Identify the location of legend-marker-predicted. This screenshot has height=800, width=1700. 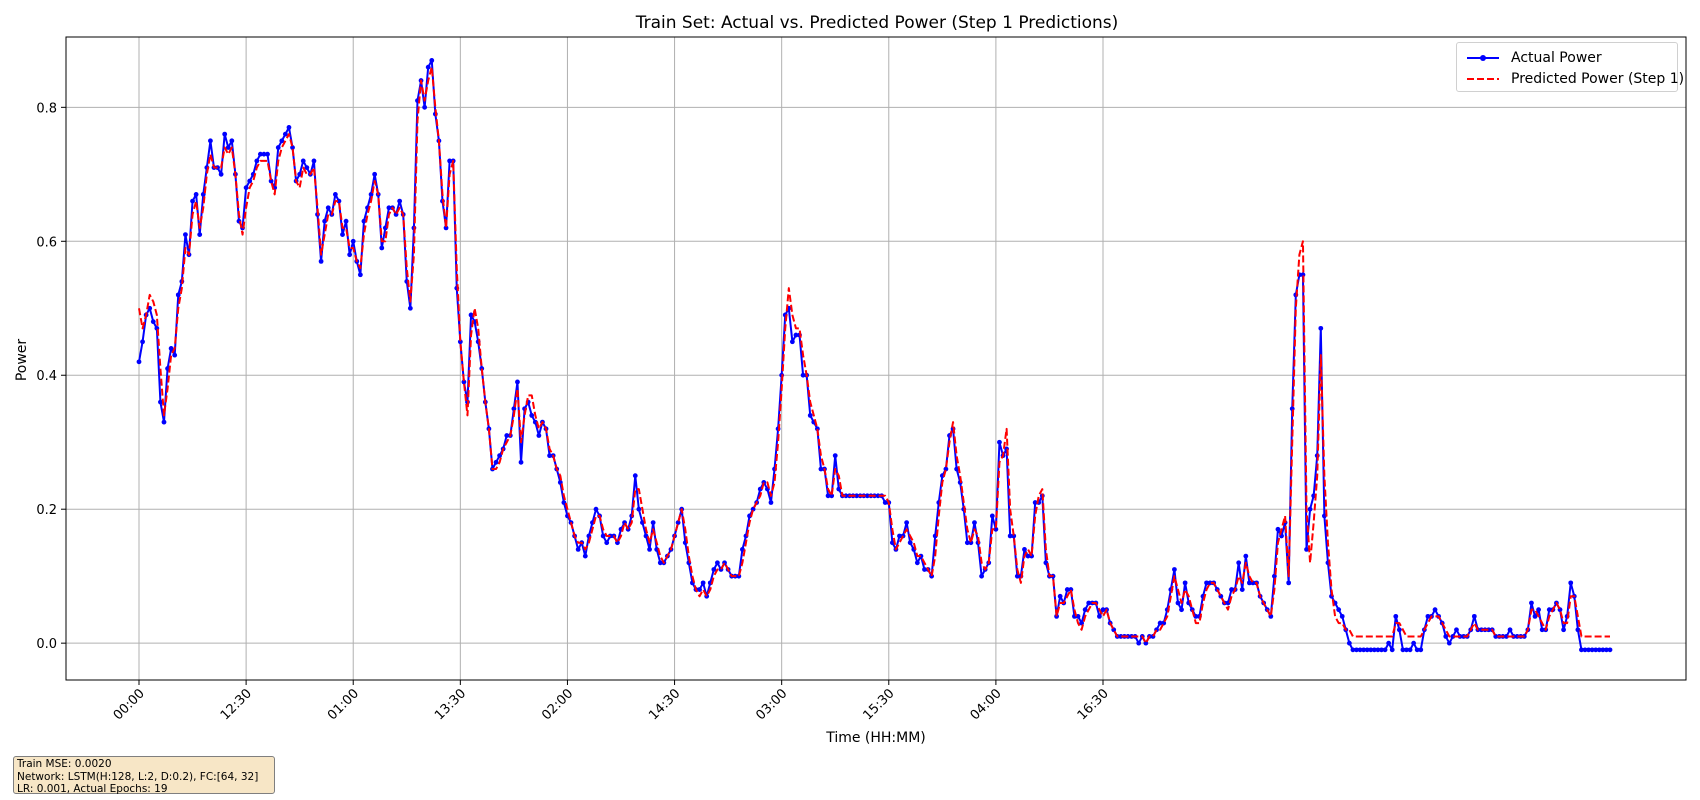
(1483, 79).